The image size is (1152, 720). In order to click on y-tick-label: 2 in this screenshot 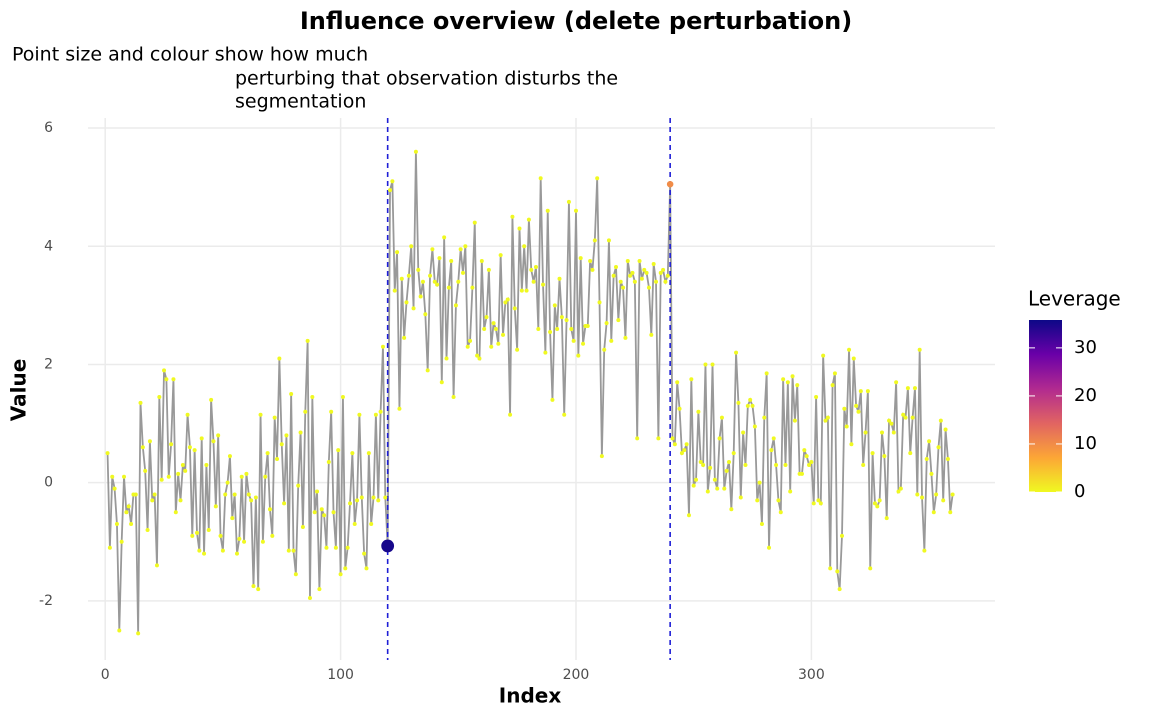, I will do `click(48, 364)`.